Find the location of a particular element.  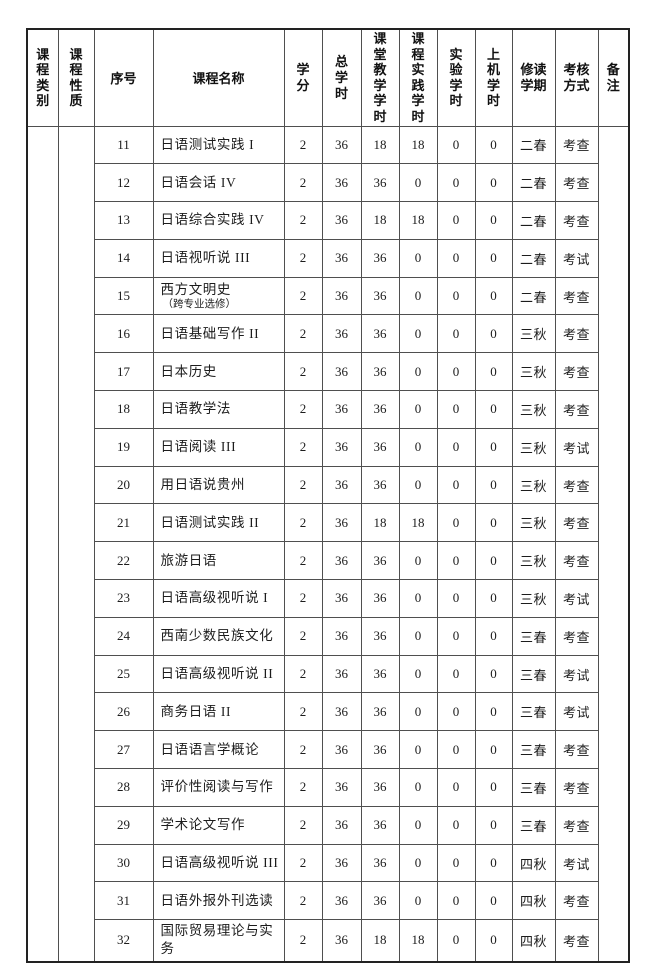

table-row: 14 日语视听说 III 2 36 36 0 0 0 二春 考试 is located at coordinates (328, 258).